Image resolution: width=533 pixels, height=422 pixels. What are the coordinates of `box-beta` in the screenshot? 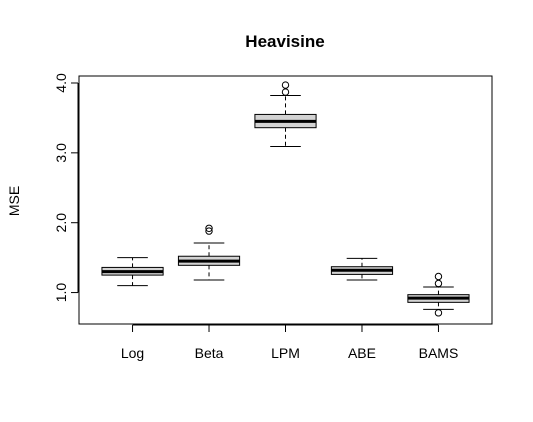 It's located at (209, 252).